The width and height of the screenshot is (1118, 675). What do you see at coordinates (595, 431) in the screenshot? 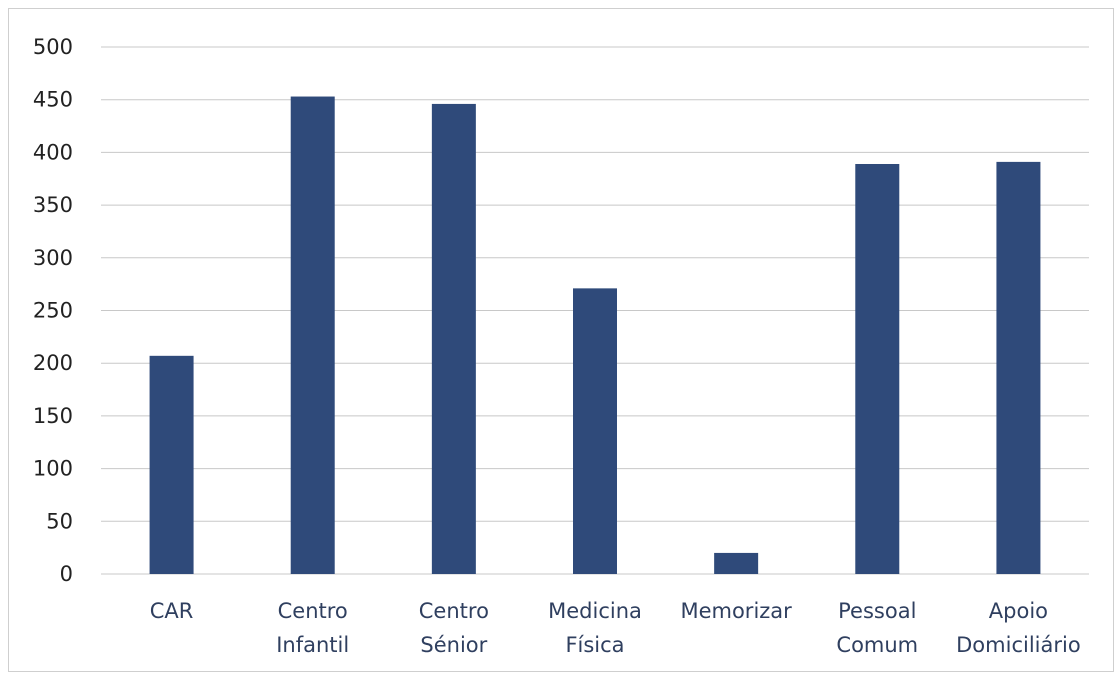
I see `bar-medicina-física` at bounding box center [595, 431].